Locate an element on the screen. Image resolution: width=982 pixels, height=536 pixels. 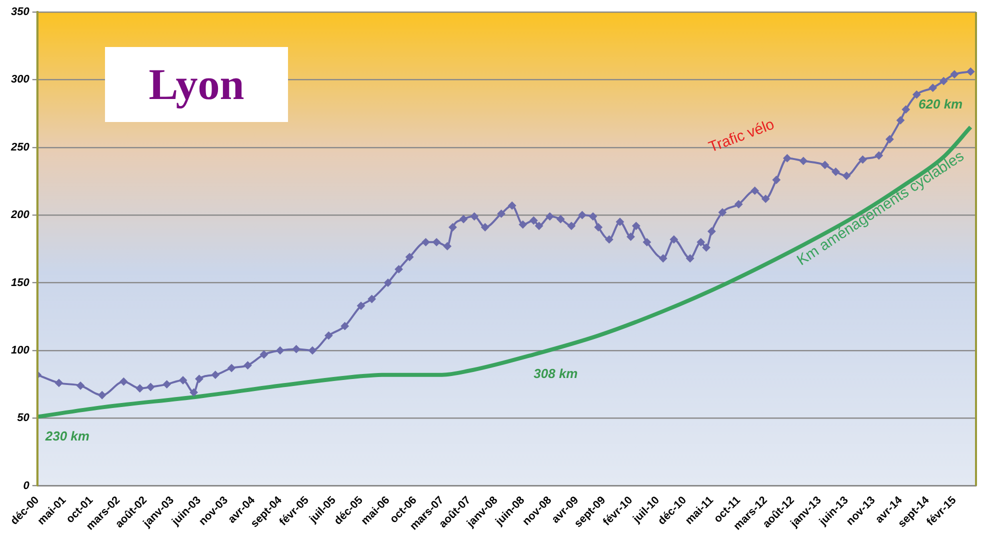
y-tick-label: 250 is located at coordinates (20, 147).